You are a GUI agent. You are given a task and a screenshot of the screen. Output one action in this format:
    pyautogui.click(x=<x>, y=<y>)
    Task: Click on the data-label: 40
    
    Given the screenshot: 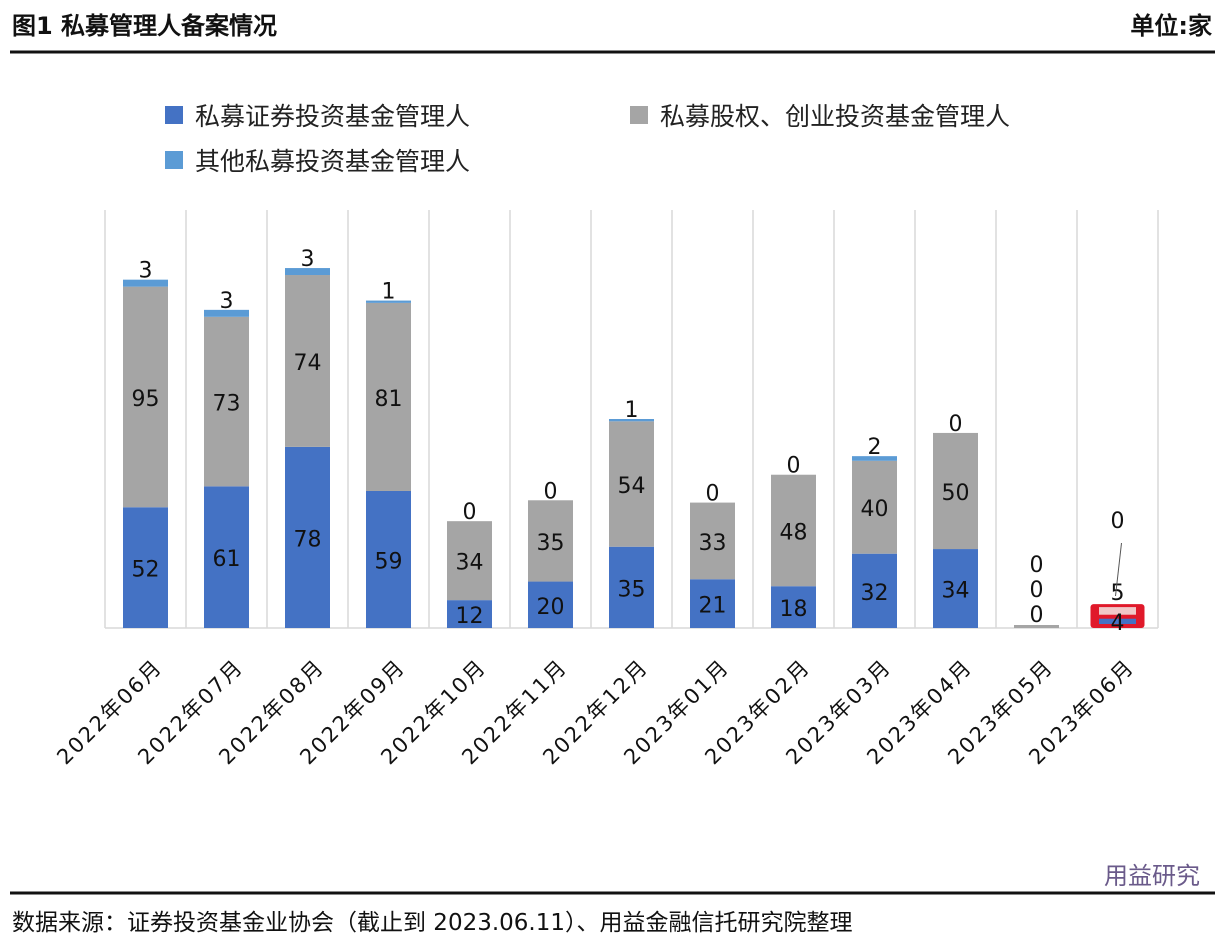 What is the action you would take?
    pyautogui.click(x=875, y=509)
    